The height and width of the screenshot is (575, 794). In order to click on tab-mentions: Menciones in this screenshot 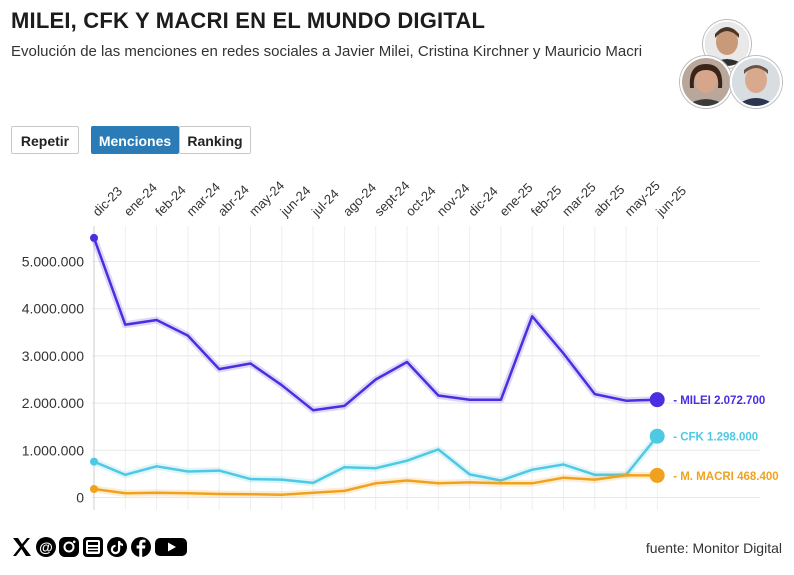, I will do `click(135, 140)`.